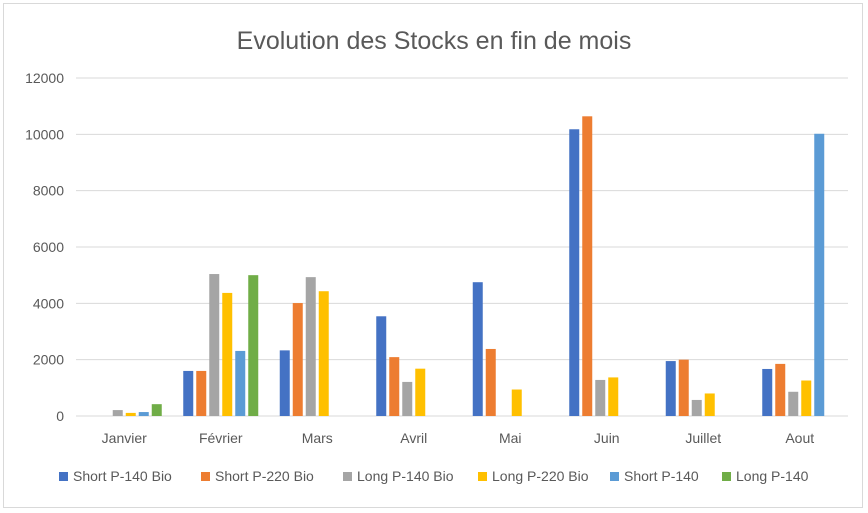 This screenshot has width=868, height=513. What do you see at coordinates (607, 438) in the screenshot?
I see `x-tick-label: Juin` at bounding box center [607, 438].